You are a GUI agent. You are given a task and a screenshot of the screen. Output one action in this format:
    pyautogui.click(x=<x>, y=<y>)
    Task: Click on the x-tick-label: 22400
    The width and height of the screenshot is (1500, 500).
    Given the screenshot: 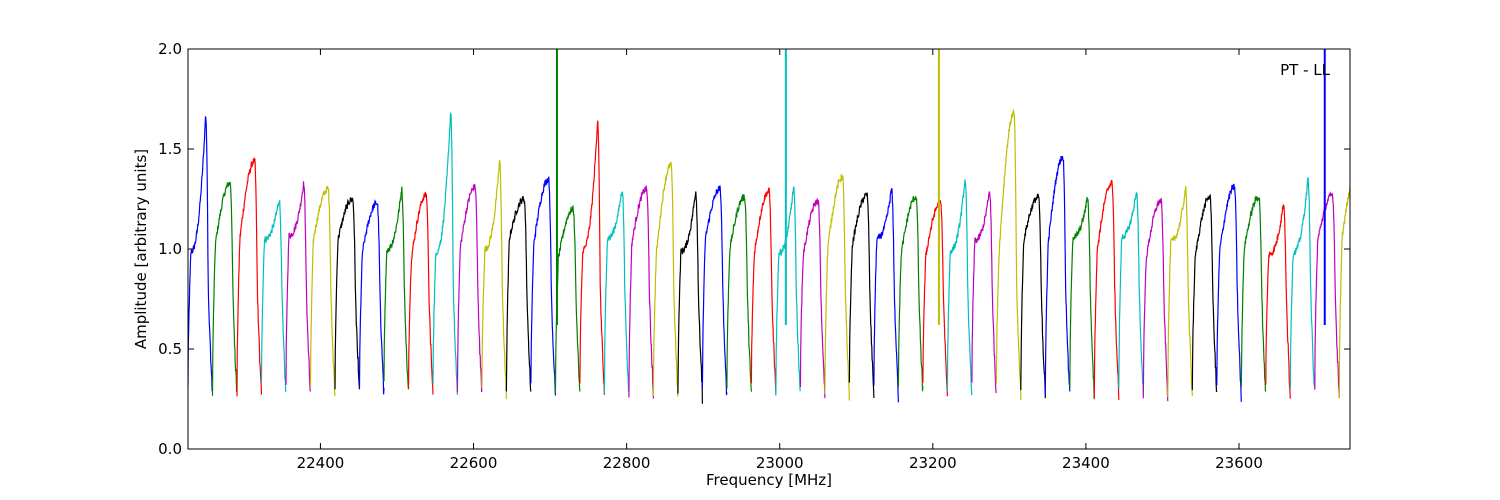 What is the action you would take?
    pyautogui.click(x=321, y=463)
    